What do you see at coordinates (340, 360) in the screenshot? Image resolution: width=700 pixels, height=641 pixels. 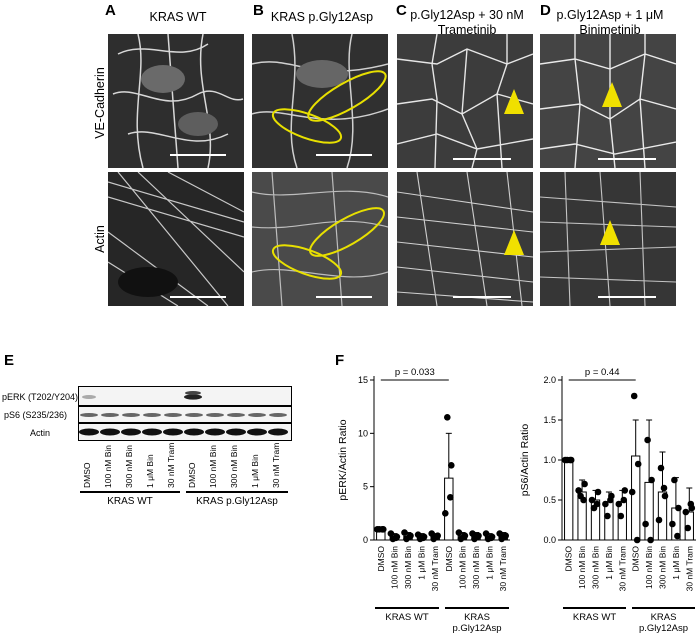 I see `panel-label-f: F` at bounding box center [340, 360].